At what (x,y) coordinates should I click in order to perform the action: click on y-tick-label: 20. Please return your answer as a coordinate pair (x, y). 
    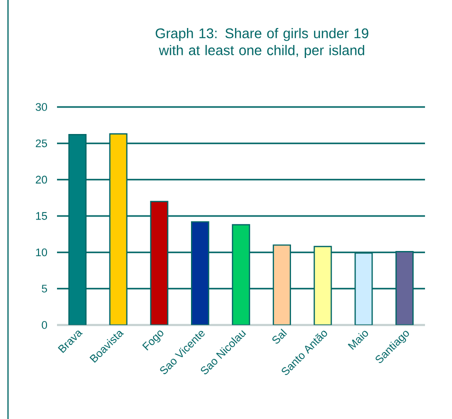
    Looking at the image, I should click on (42, 180).